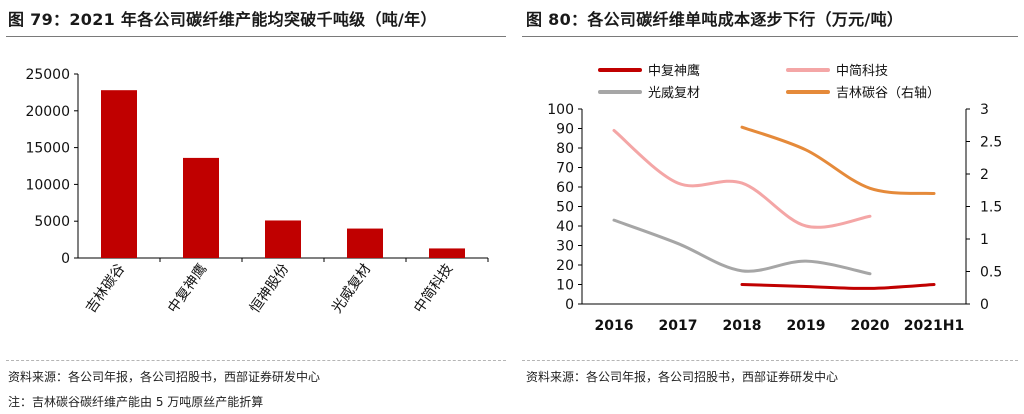 This screenshot has width=1024, height=414. Describe the element at coordinates (984, 110) in the screenshot. I see `line-y2-tick-label: 3` at that location.